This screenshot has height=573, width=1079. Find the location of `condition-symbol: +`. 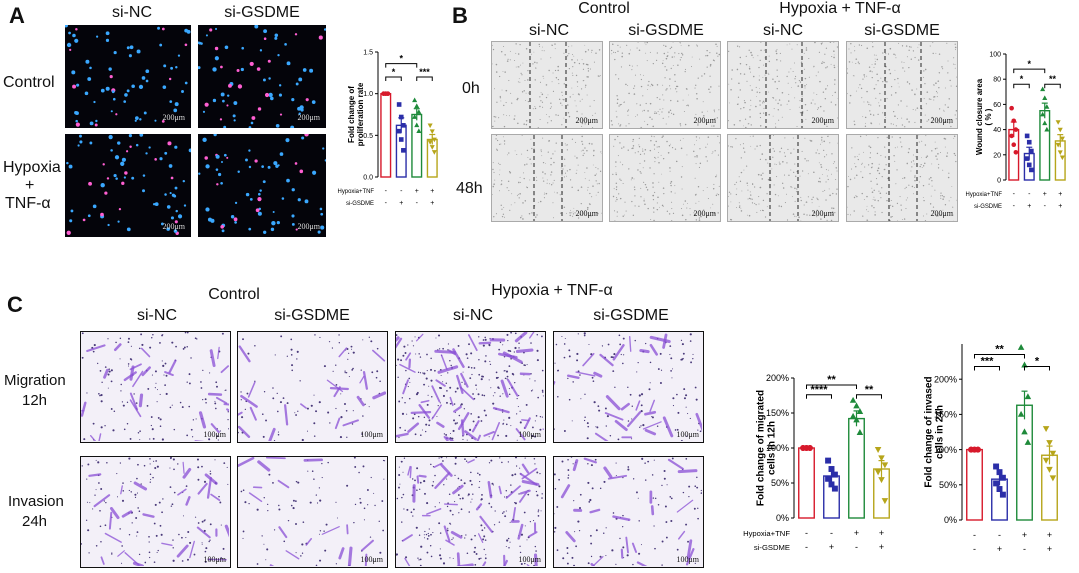

condition-symbol: + is located at coordinates (856, 533).